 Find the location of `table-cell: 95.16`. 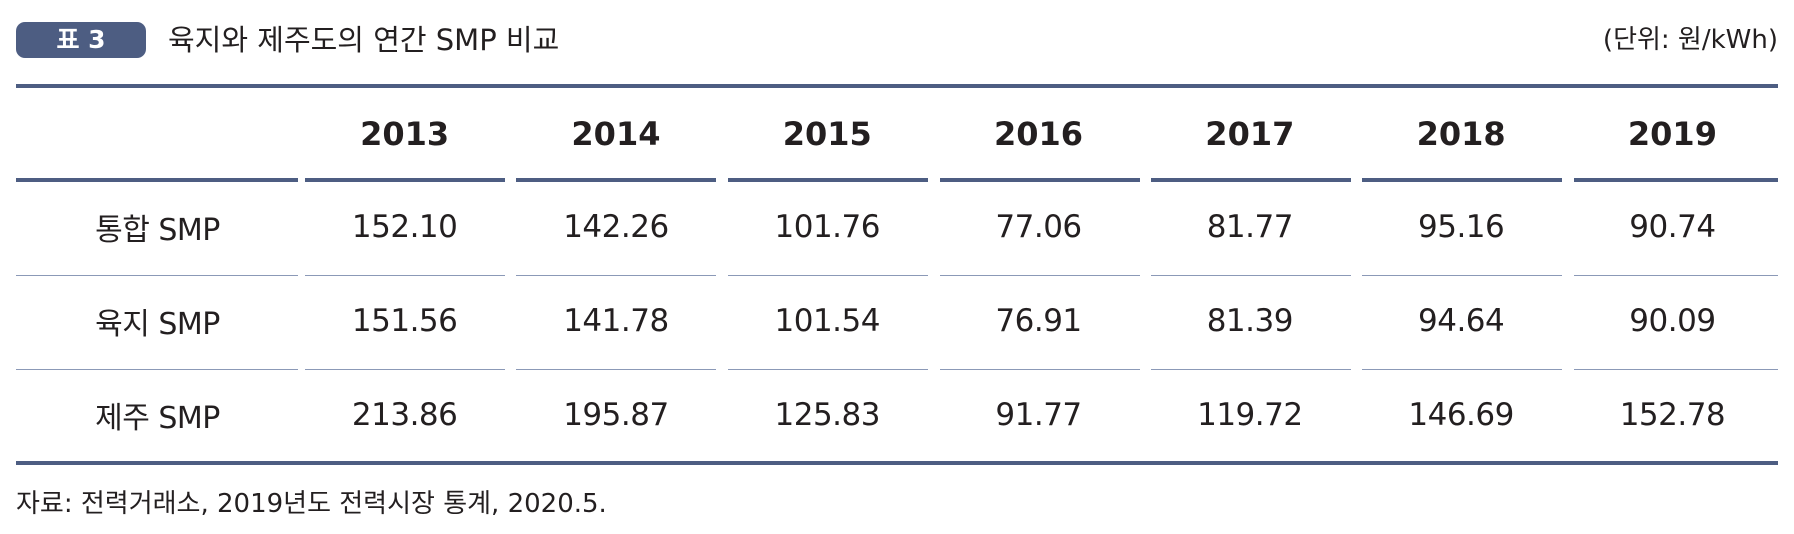

table-cell: 95.16 is located at coordinates (1461, 227).